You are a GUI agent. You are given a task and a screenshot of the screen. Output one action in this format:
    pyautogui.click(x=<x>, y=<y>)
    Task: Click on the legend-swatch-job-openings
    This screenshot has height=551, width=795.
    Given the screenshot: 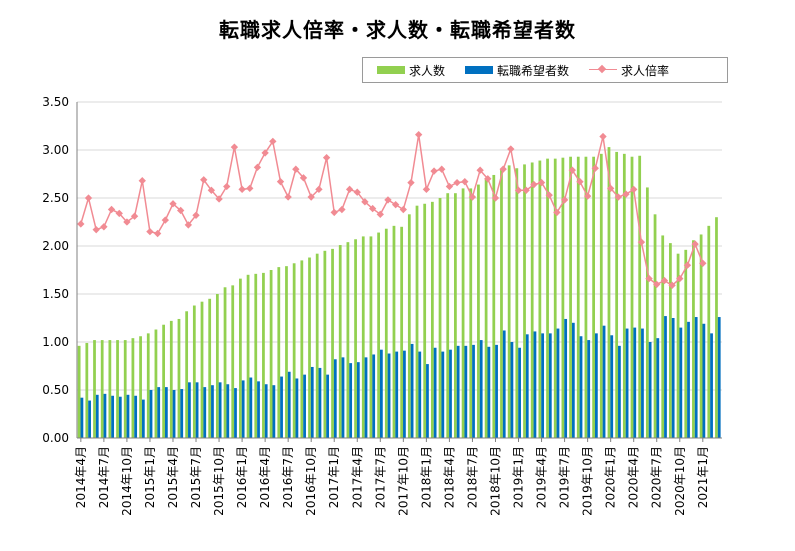 What is the action you would take?
    pyautogui.click(x=391, y=70)
    